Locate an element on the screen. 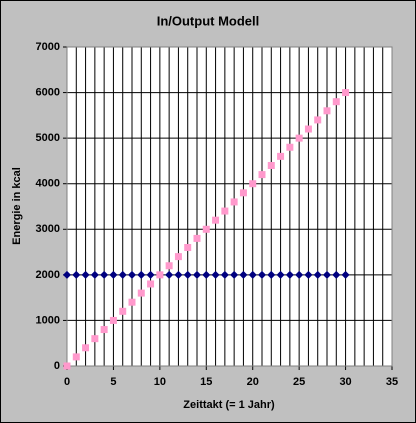  x-tick-label: 5 is located at coordinates (113, 382).